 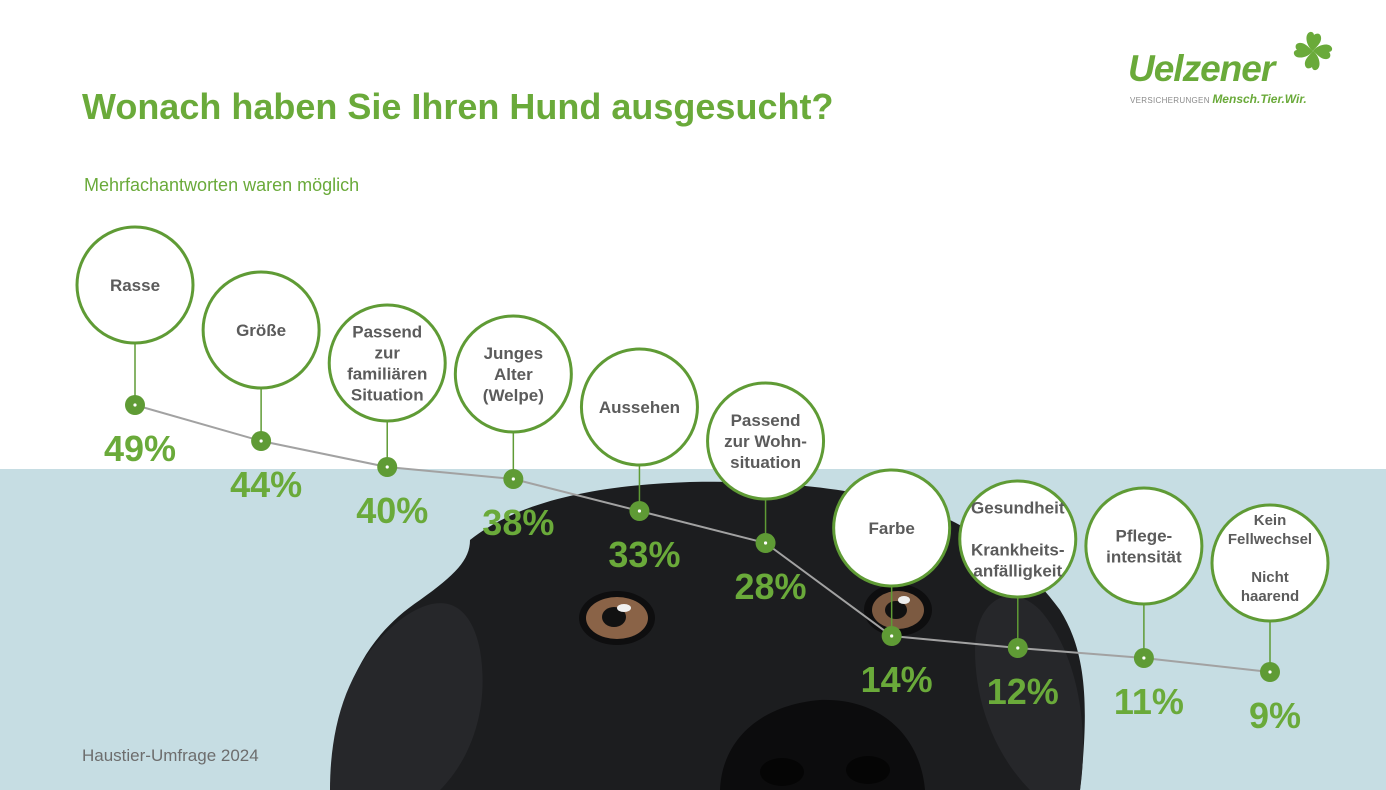 What do you see at coordinates (644, 554) in the screenshot?
I see `value-label-4: 33%` at bounding box center [644, 554].